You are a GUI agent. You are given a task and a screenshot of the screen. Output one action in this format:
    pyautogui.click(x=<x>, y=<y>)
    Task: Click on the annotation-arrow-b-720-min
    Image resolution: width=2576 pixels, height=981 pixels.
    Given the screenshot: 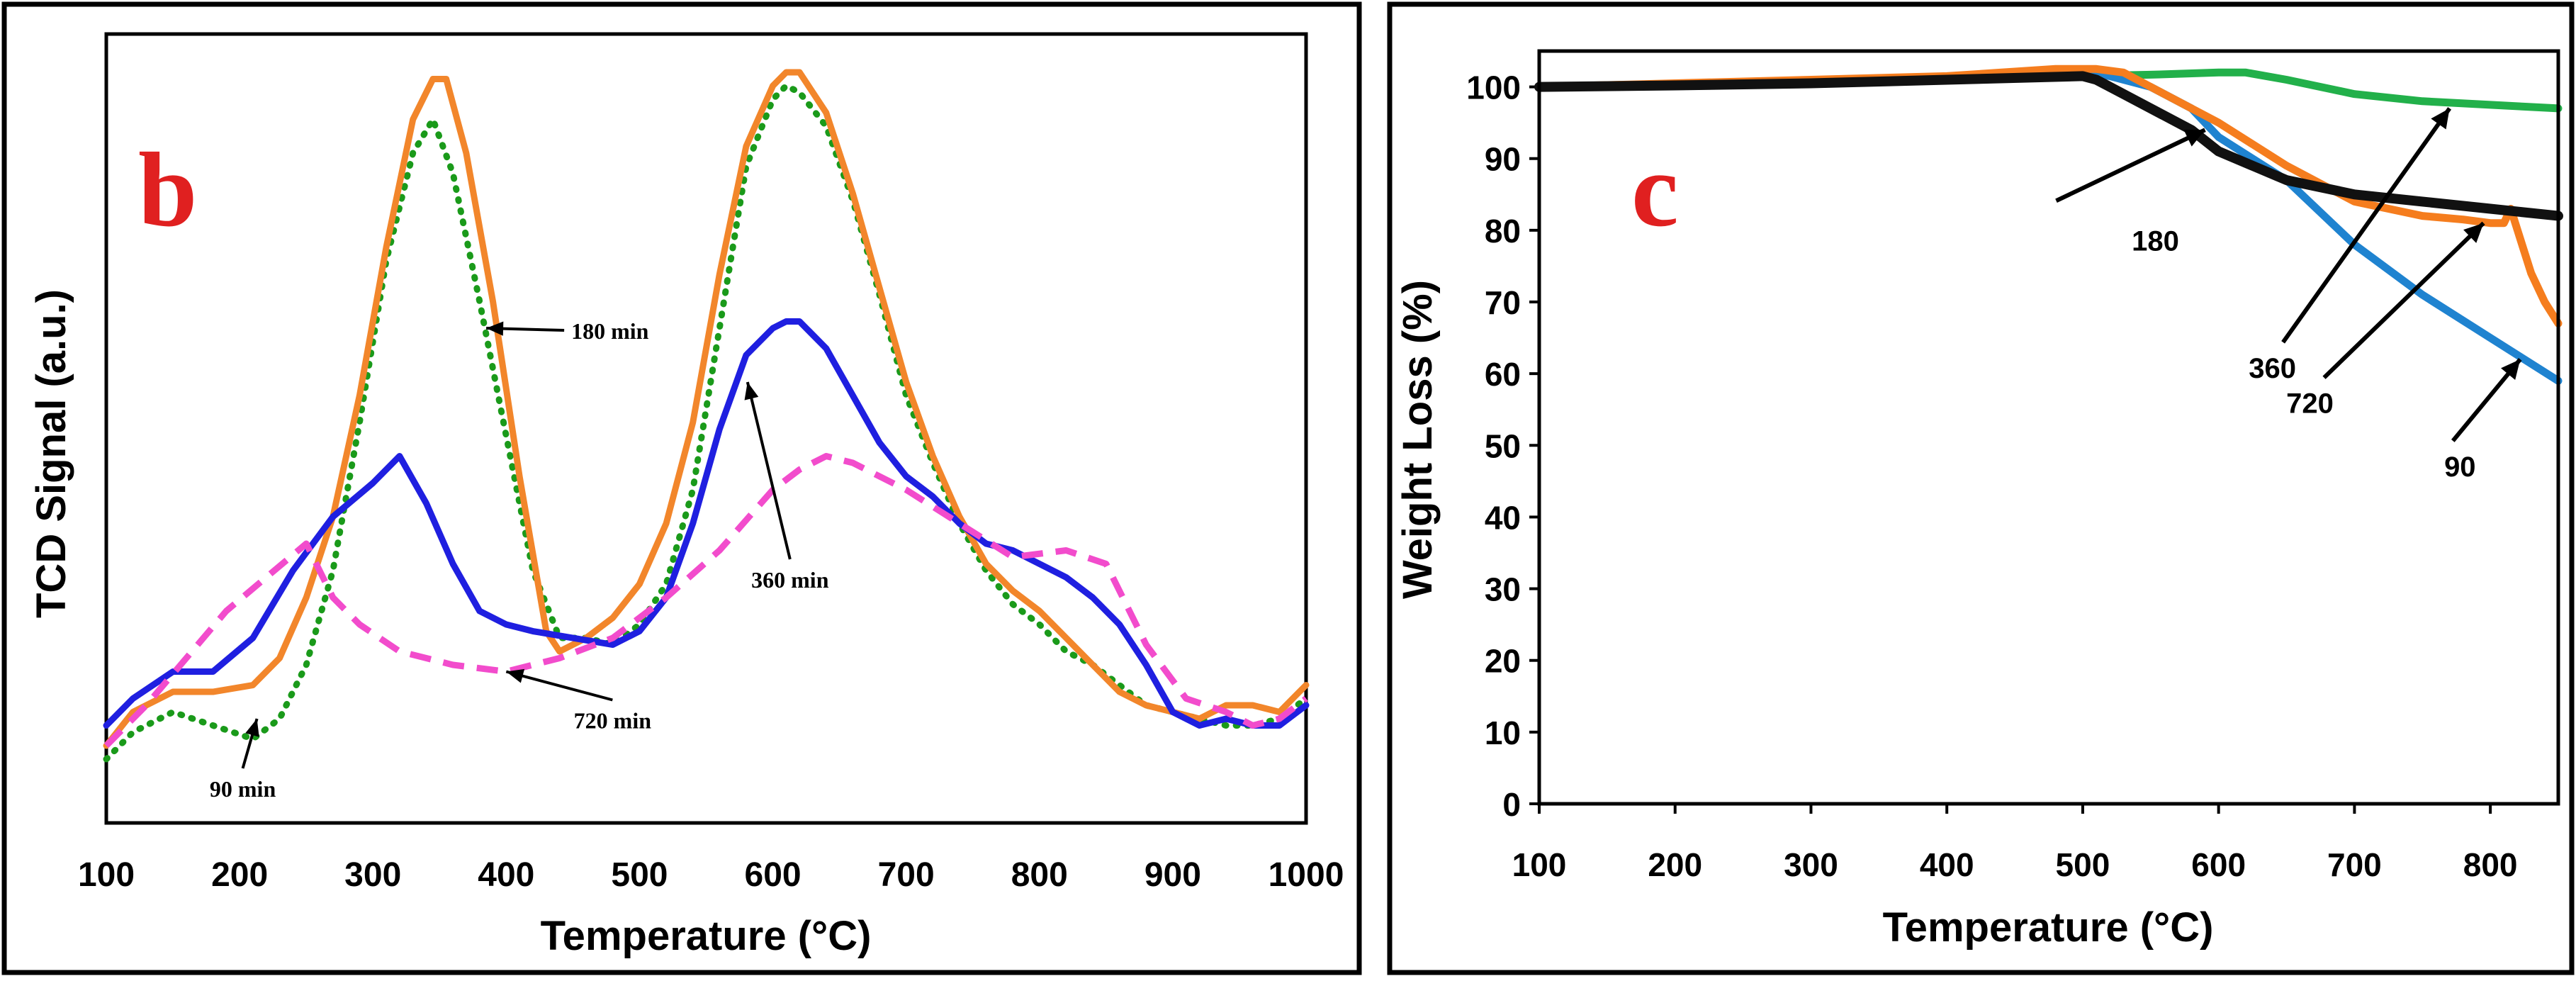 What is the action you would take?
    pyautogui.click(x=559, y=686)
    